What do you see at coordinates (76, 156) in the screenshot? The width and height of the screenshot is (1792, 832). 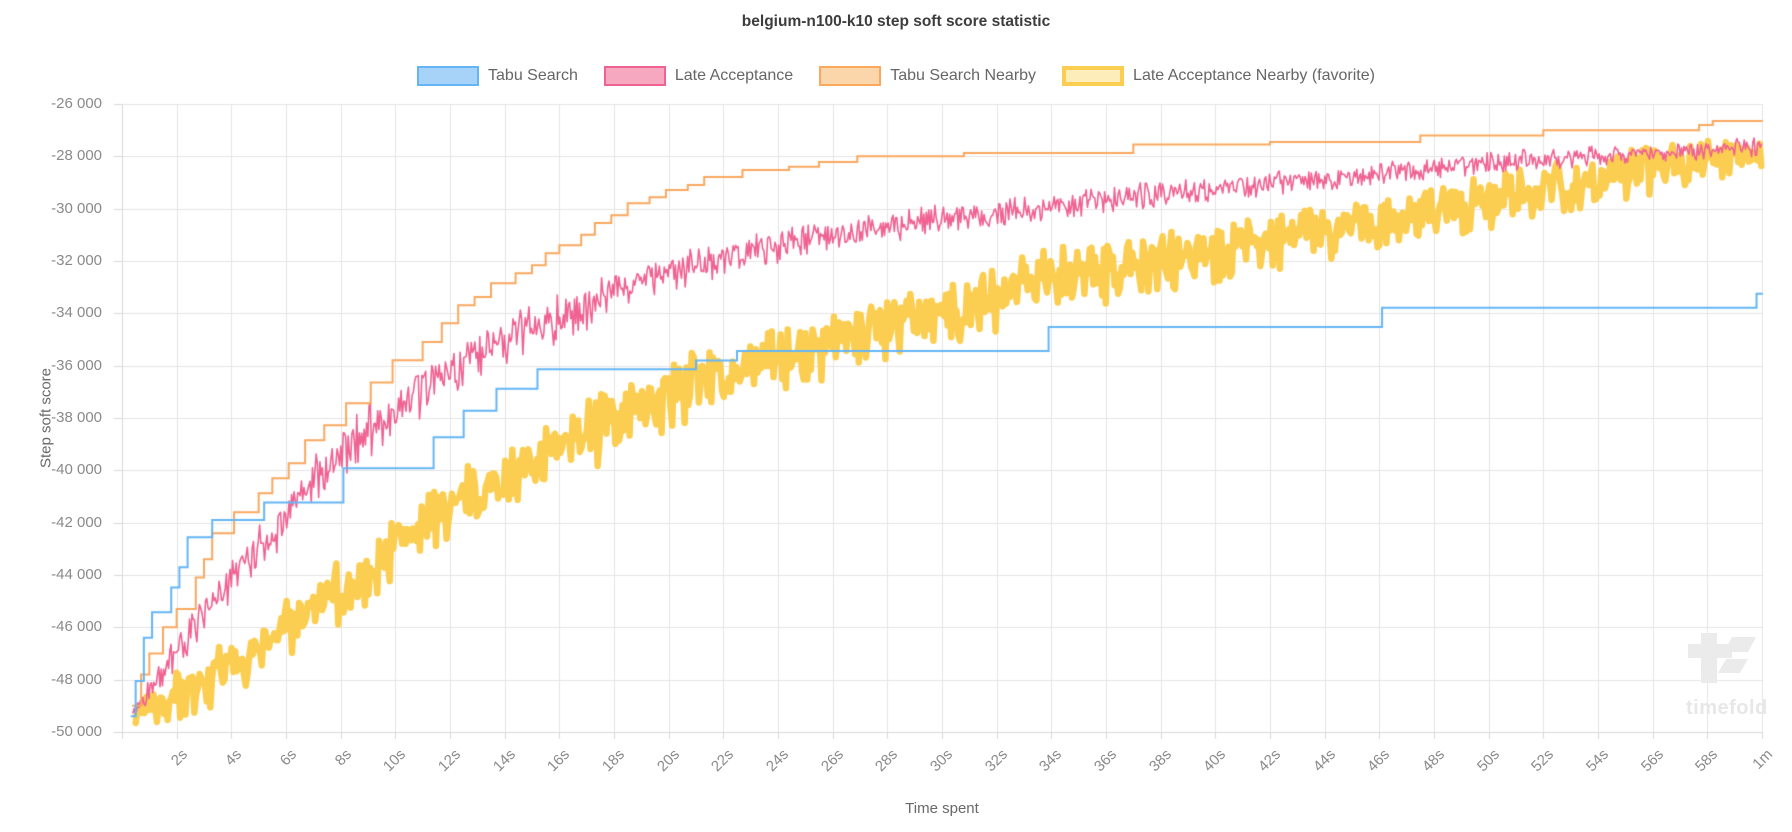 I see `y-tick-label: -28 000` at bounding box center [76, 156].